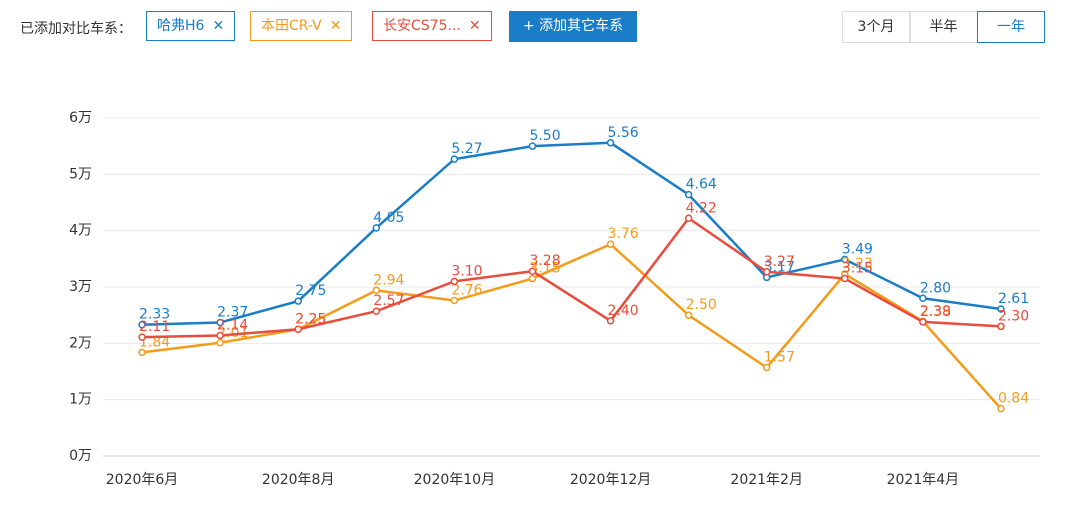 This screenshot has height=526, width=1091. I want to click on data-label: 3.49, so click(857, 249).